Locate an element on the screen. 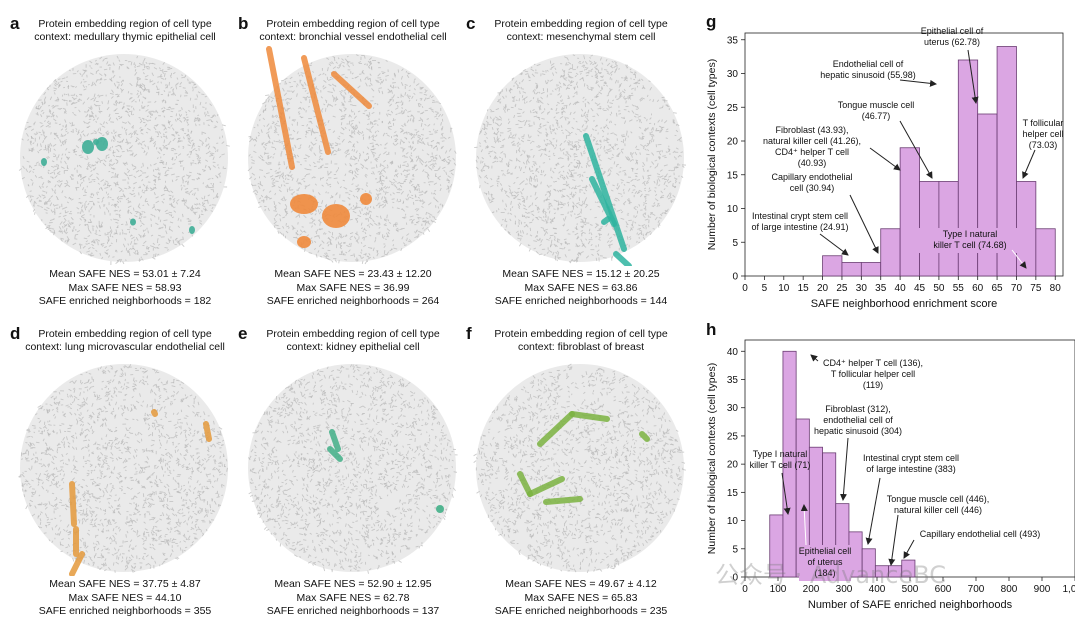 The image size is (1080, 624). y-tick-label: 0 is located at coordinates (735, 277).